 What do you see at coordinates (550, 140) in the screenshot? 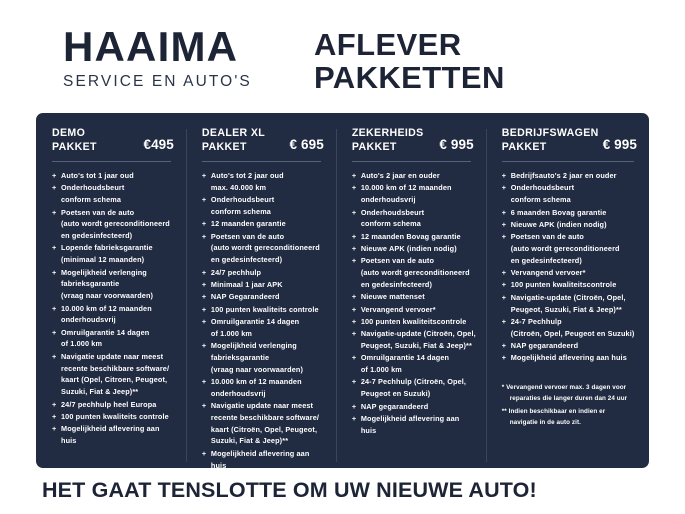
I see `package-title: BEDRIJFSWAGEN PAKKET` at bounding box center [550, 140].